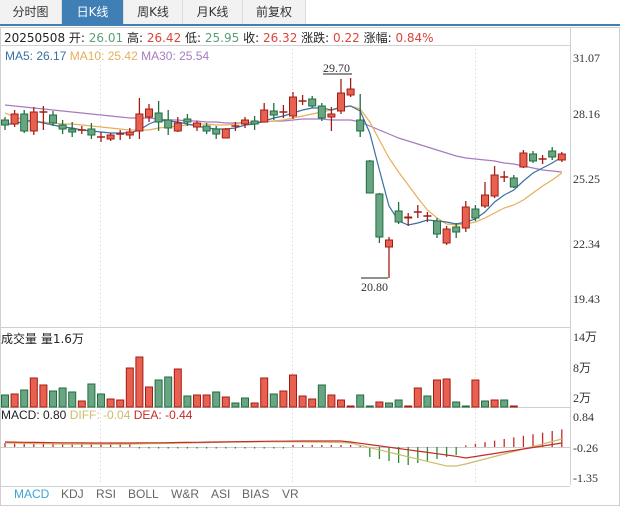  Describe the element at coordinates (251, 38) in the screenshot. I see `close-label: 收:` at that location.